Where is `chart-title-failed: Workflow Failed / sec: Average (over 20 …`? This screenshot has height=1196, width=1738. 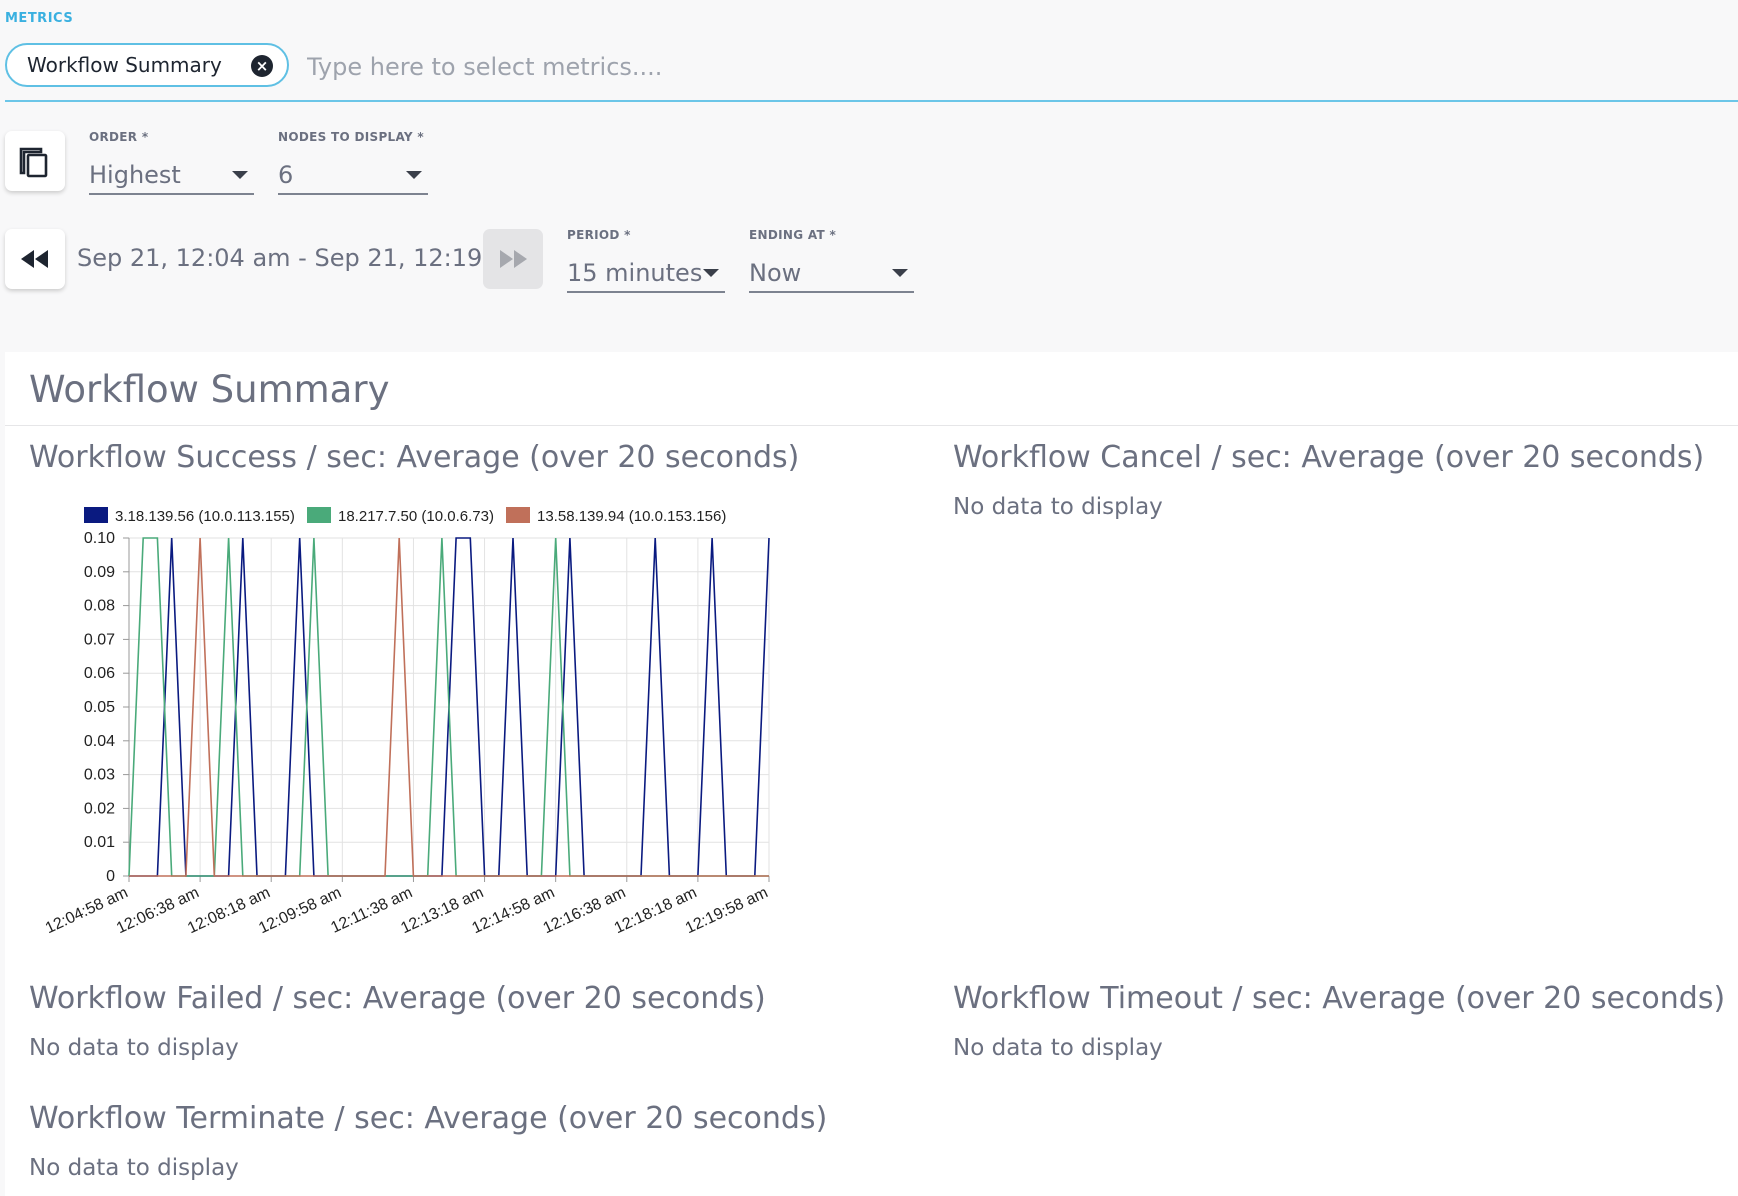
chart-title-failed: Workflow Failed / sec: Average (over 20 … is located at coordinates (397, 998).